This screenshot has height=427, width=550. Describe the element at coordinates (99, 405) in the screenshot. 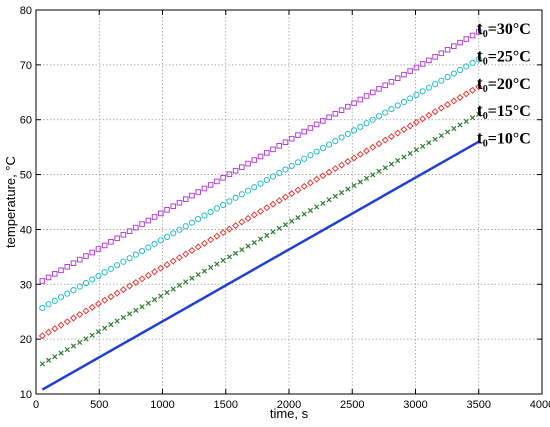

I see `x-tick-label: 500` at that location.